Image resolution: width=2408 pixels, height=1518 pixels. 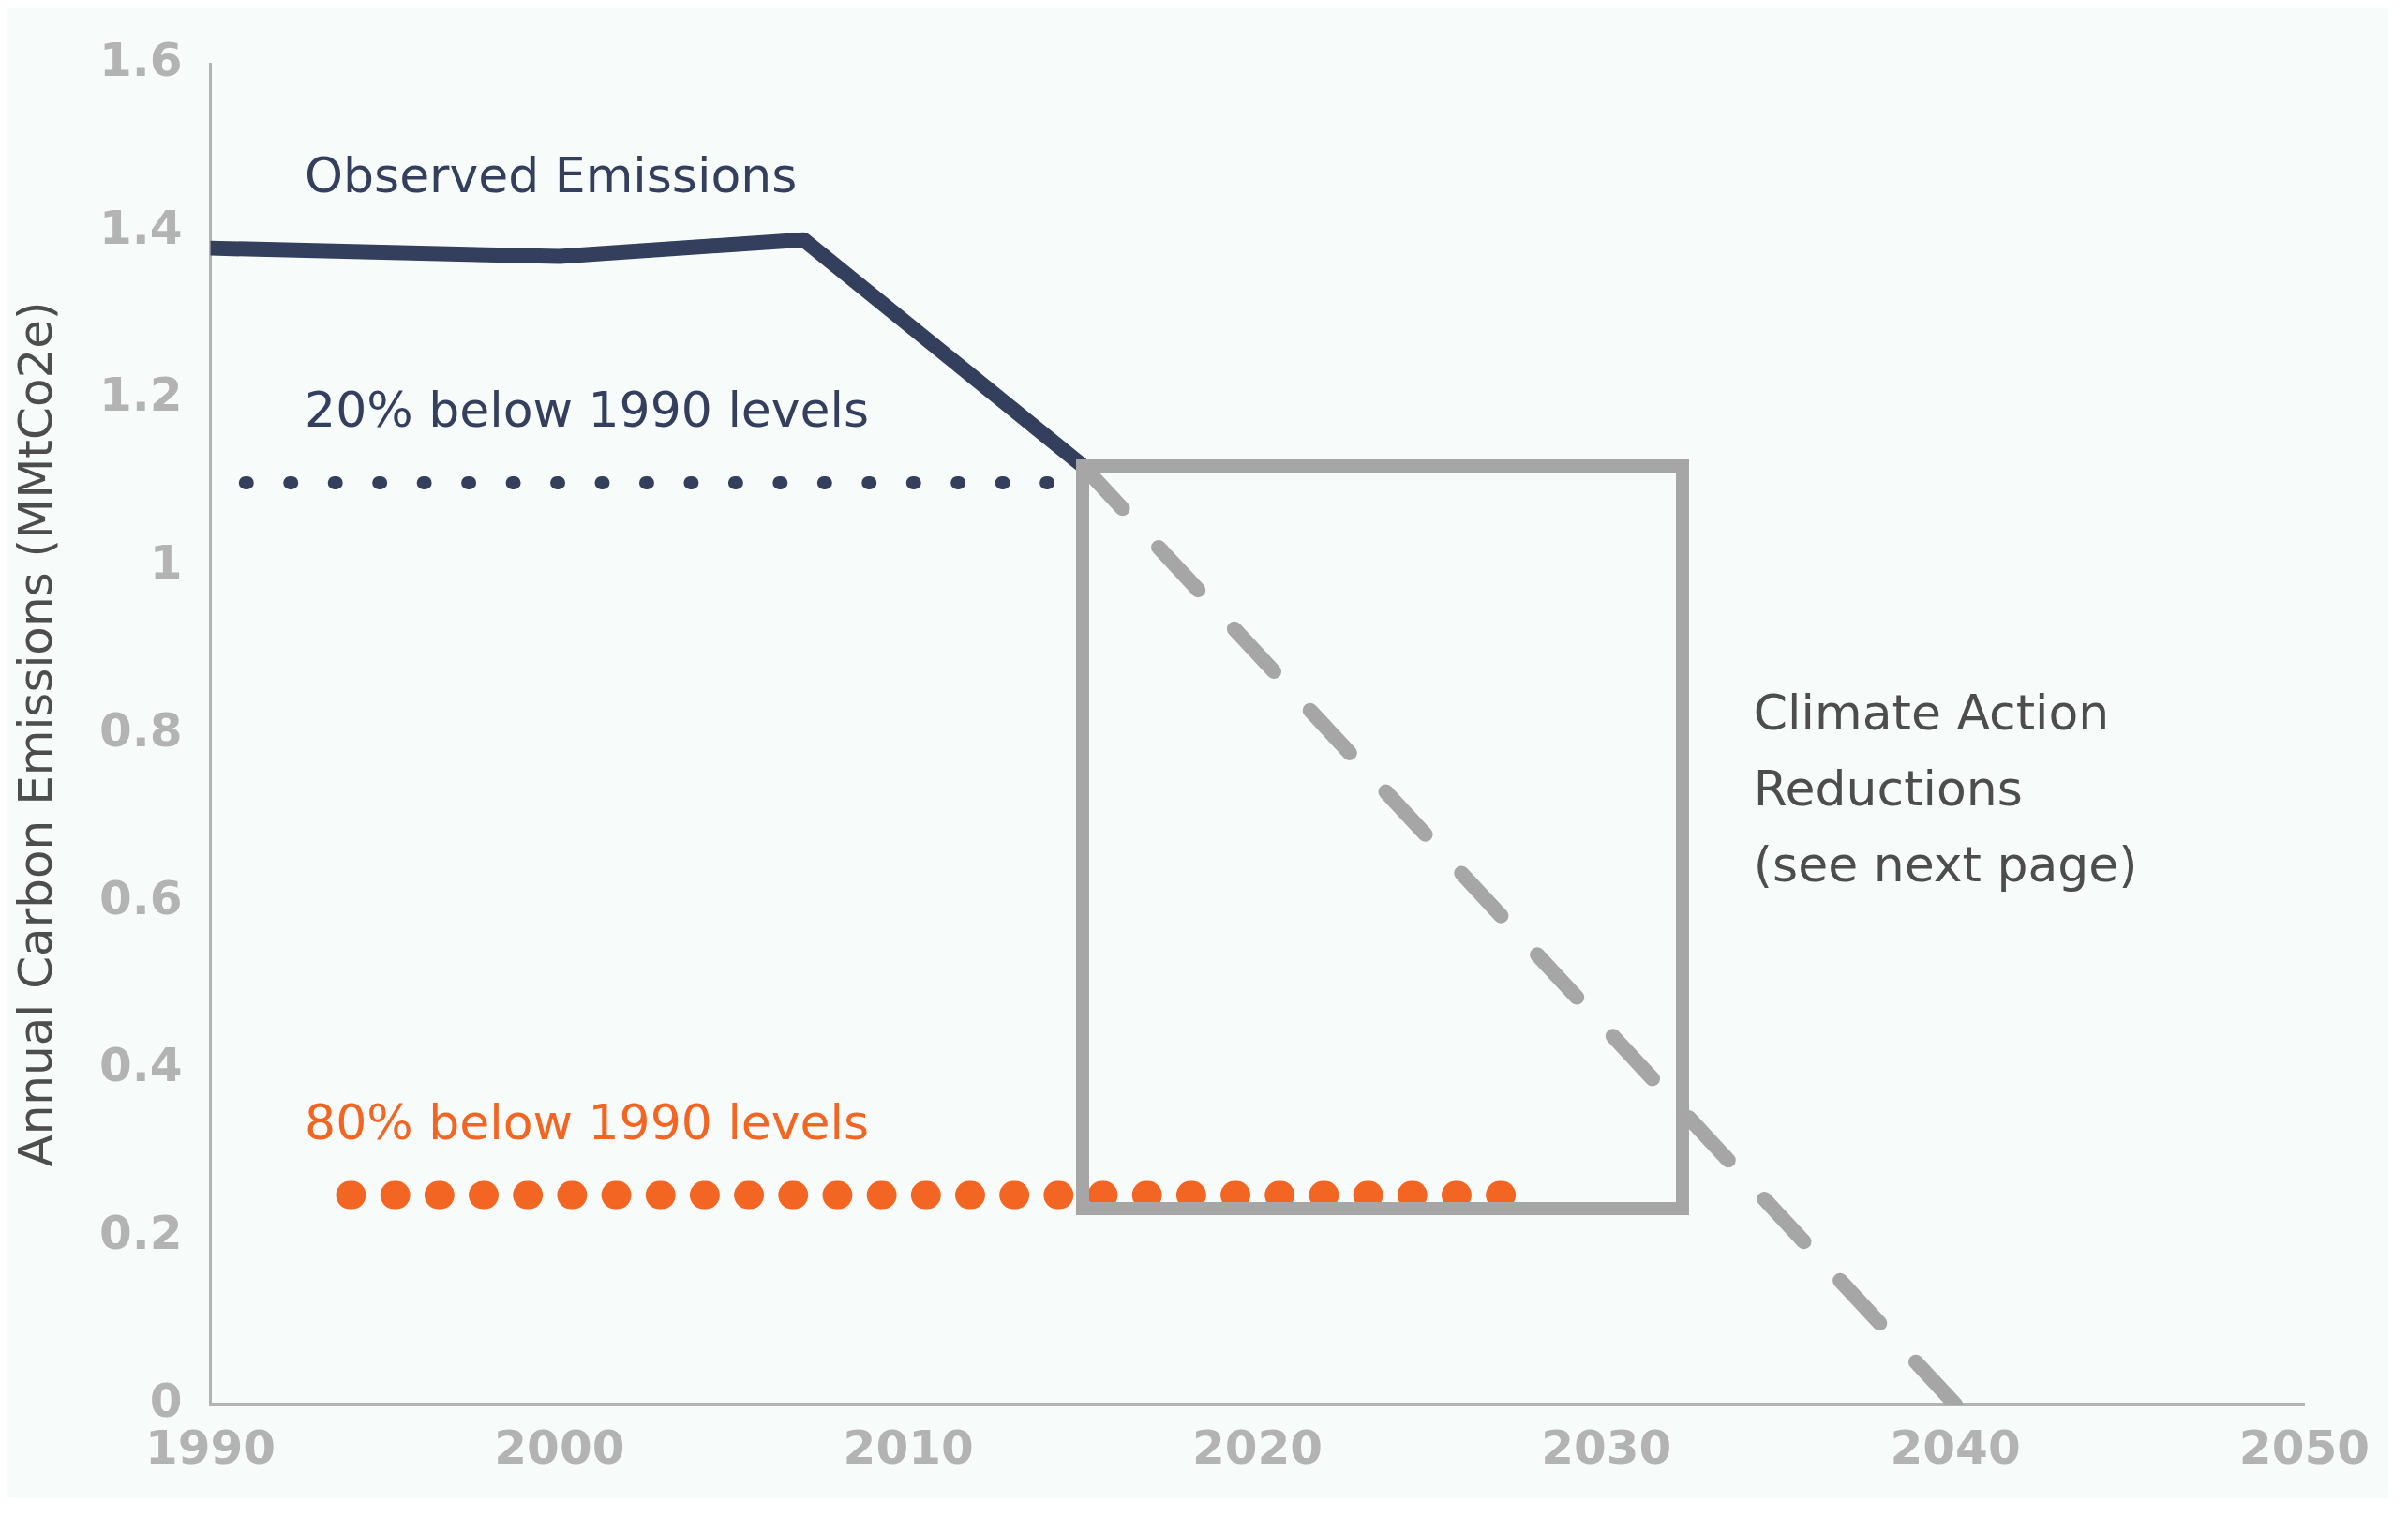 I want to click on x-tick-label: 2000, so click(x=559, y=1447).